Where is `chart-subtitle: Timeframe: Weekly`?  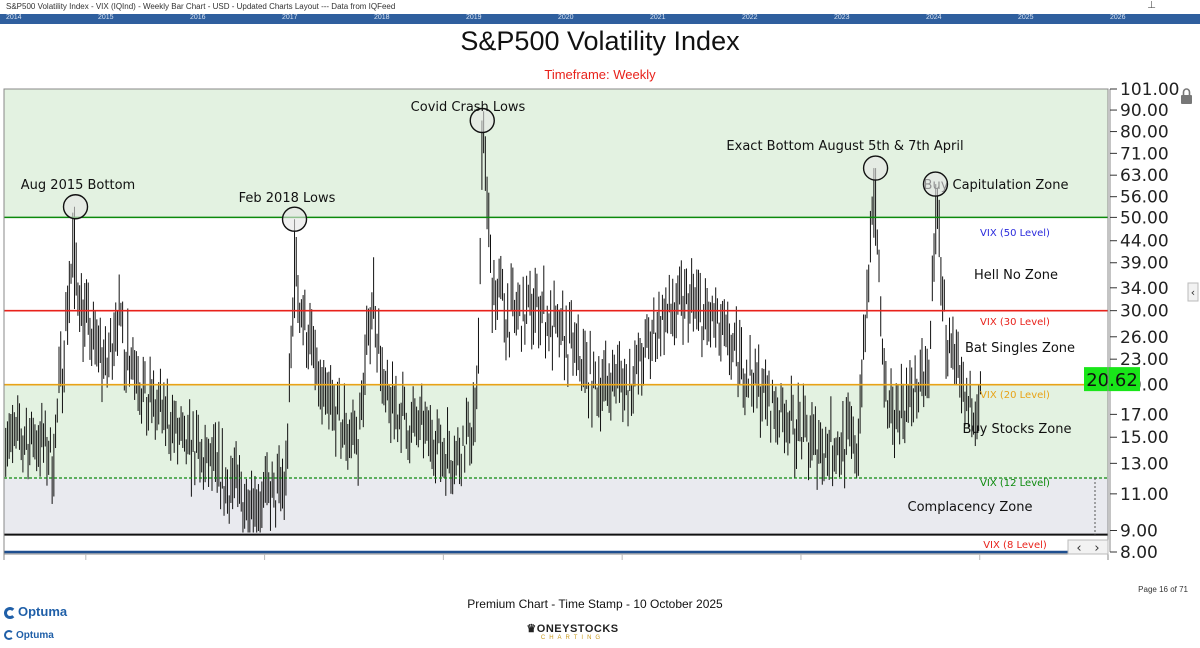 chart-subtitle: Timeframe: Weekly is located at coordinates (600, 74).